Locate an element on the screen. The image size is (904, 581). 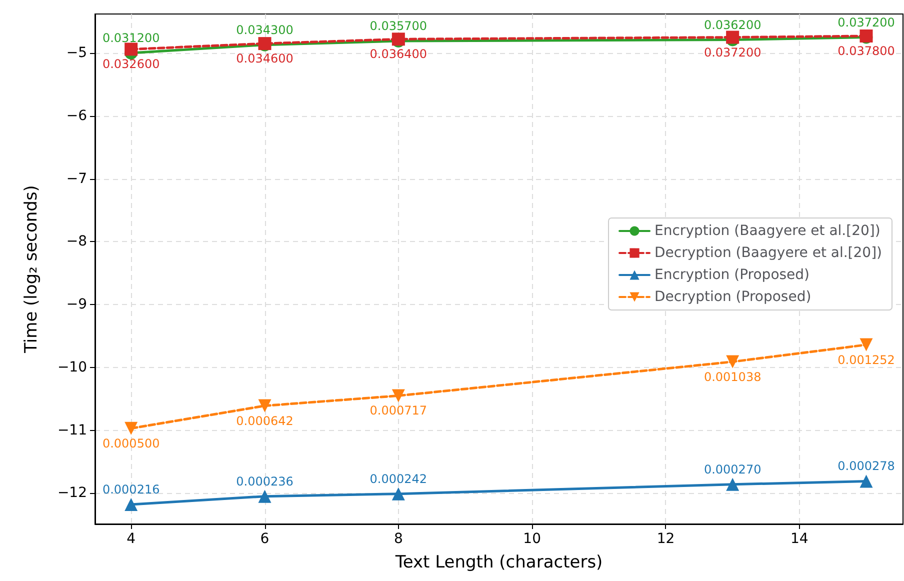
annotation: 0.001038 is located at coordinates (733, 377).